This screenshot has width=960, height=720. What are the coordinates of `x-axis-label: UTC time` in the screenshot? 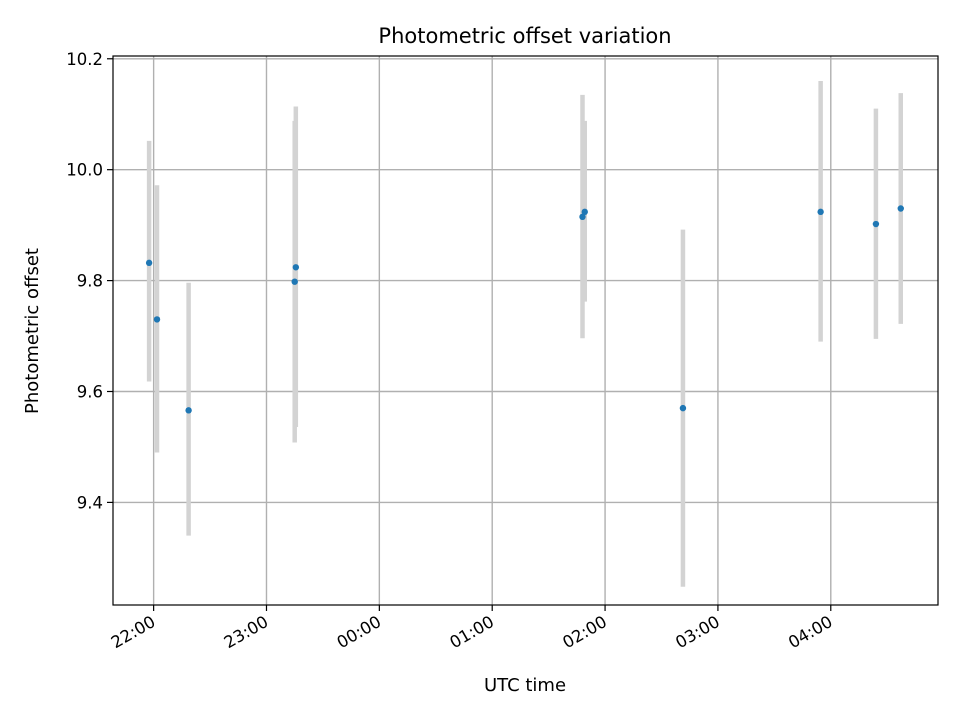 It's located at (525, 685).